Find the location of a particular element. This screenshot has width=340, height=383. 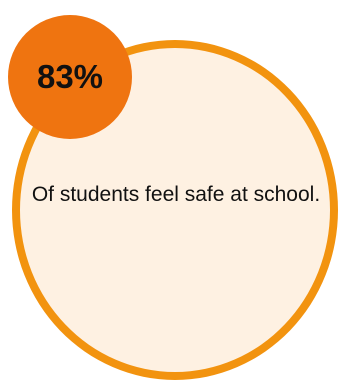

percentage-value: 83% is located at coordinates (70, 76).